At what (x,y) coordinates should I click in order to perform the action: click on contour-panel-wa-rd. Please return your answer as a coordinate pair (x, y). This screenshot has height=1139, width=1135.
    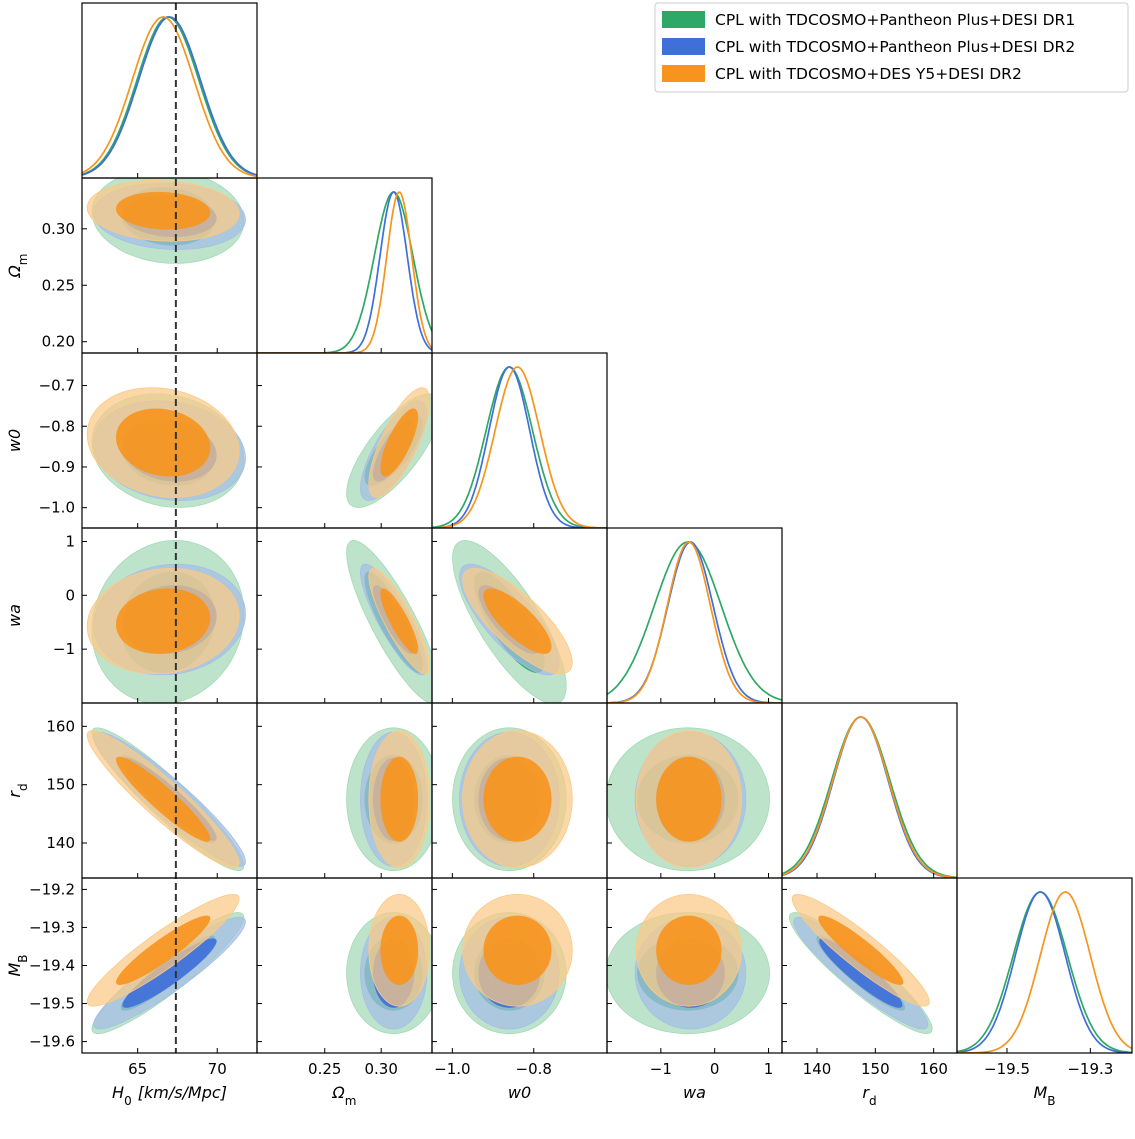
    Looking at the image, I should click on (689, 799).